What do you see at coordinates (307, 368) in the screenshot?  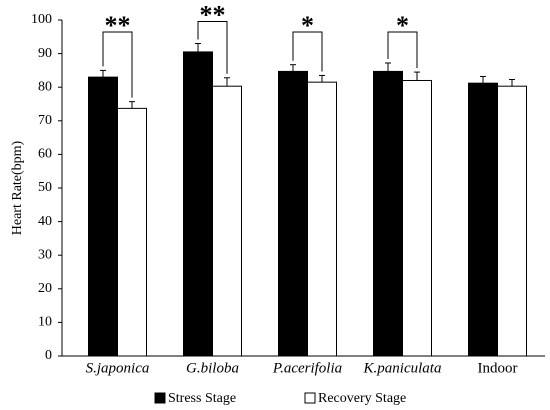 I see `x-tick-label: P.acerifolia` at bounding box center [307, 368].